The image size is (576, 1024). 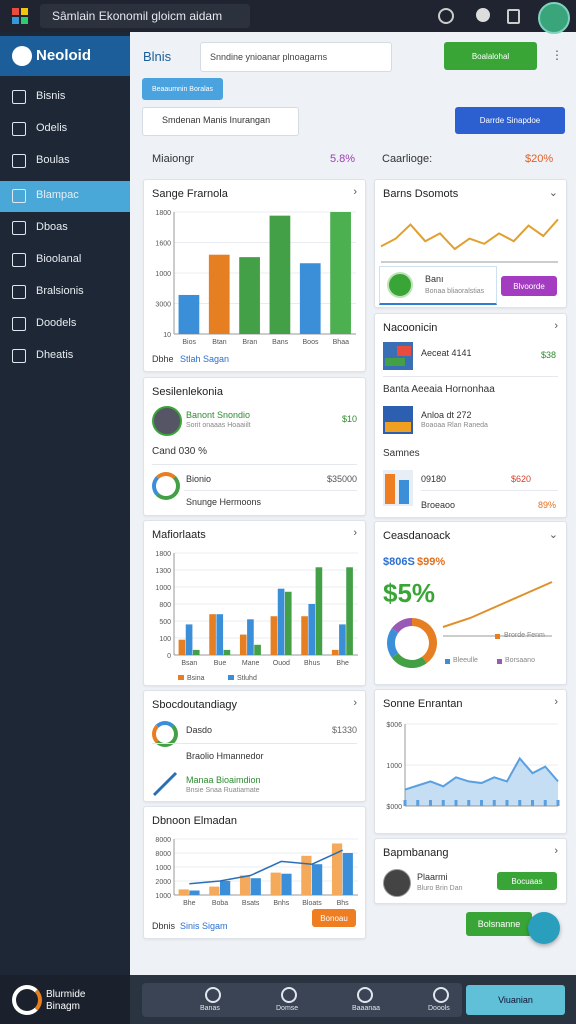 What do you see at coordinates (513, 16) in the screenshot?
I see `lock-icon` at bounding box center [513, 16].